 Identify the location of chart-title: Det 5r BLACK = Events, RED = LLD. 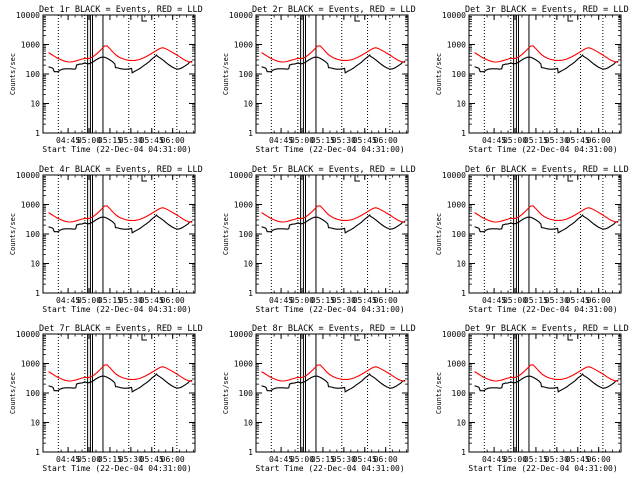
(334, 170).